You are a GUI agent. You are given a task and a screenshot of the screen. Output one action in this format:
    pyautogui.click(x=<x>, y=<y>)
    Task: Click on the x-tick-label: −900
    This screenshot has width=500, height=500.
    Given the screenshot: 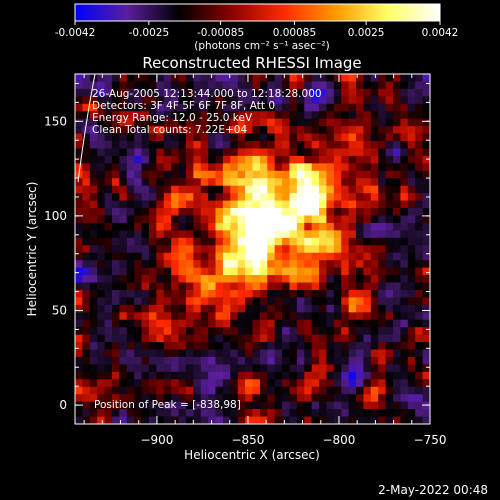 What is the action you would take?
    pyautogui.click(x=156, y=440)
    